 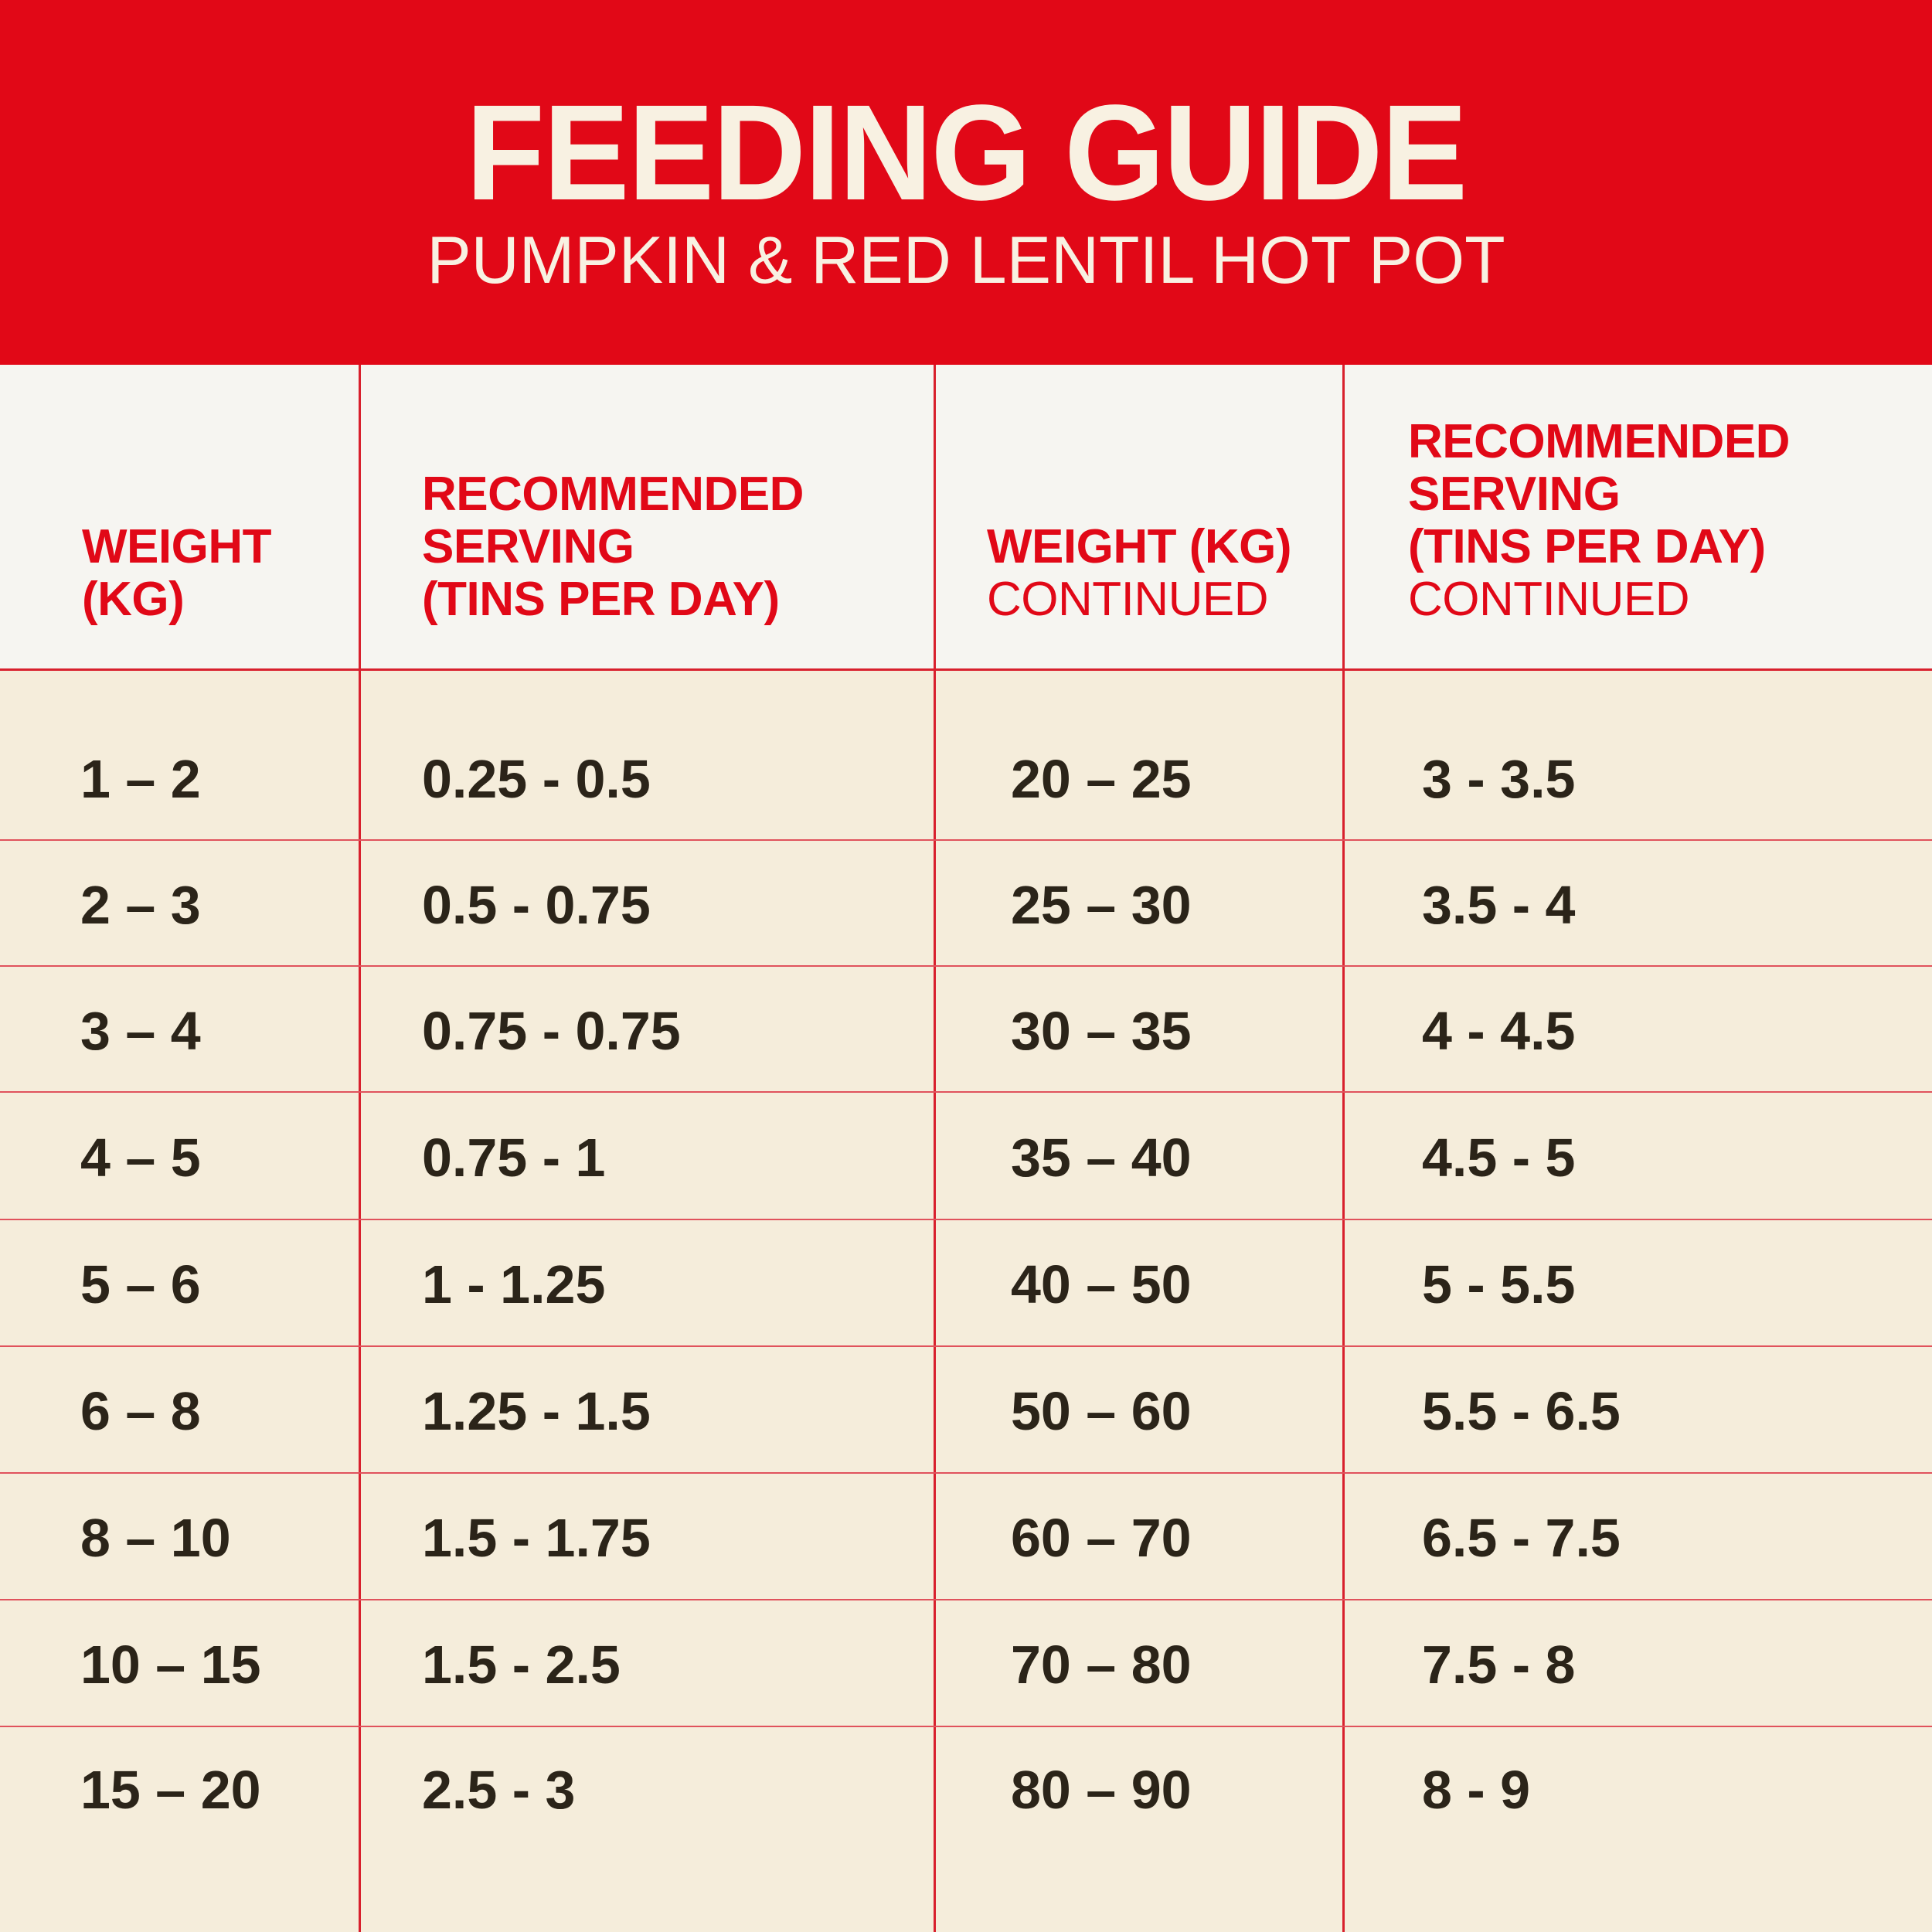 I want to click on table-cell: 6.5 - 7.5, so click(x=1522, y=1538).